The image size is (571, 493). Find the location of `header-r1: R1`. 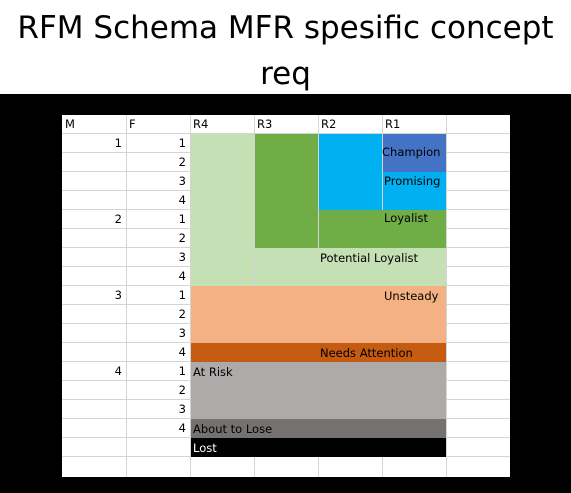

header-r1: R1 is located at coordinates (393, 124).